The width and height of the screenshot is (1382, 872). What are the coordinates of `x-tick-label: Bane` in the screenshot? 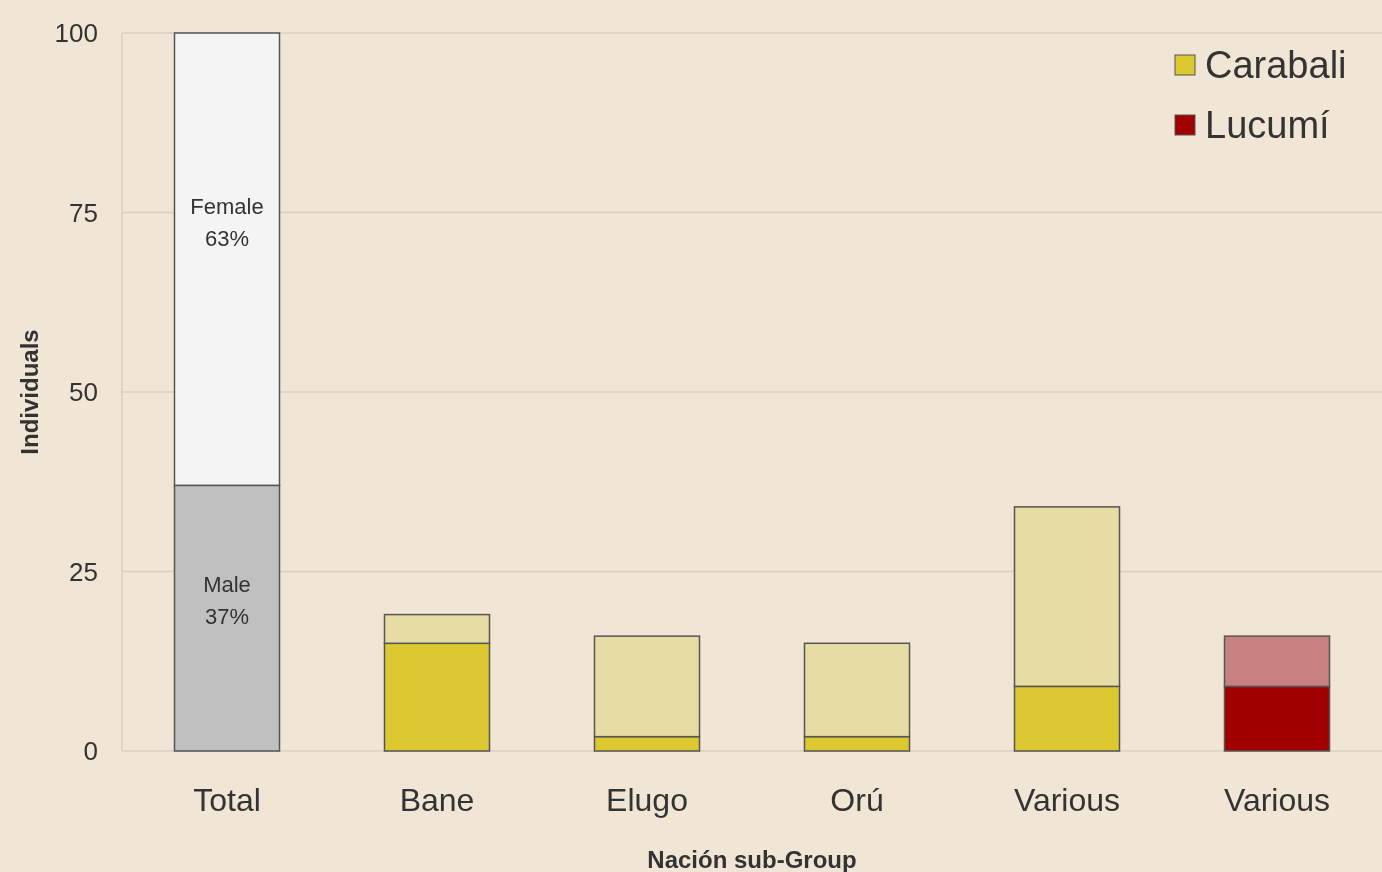 It's located at (437, 800).